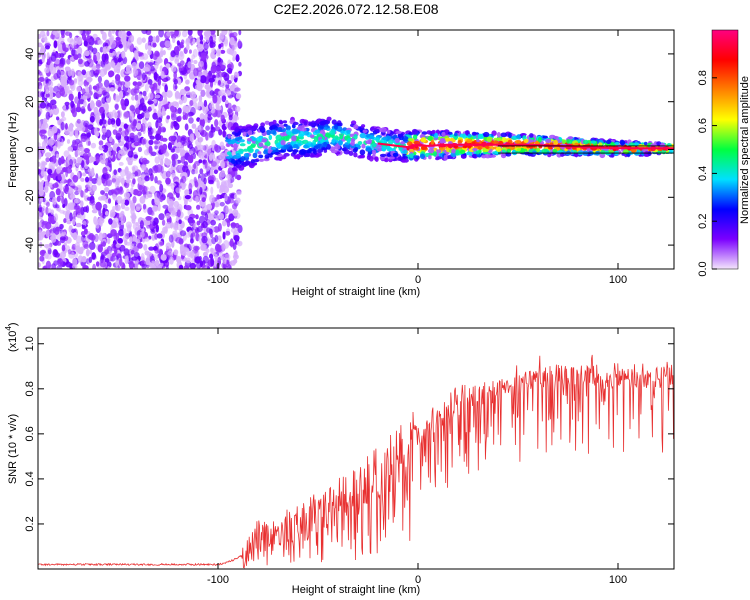  Describe the element at coordinates (356, 292) in the screenshot. I see `spectrogram-x-label: Height of straight line (km)` at that location.